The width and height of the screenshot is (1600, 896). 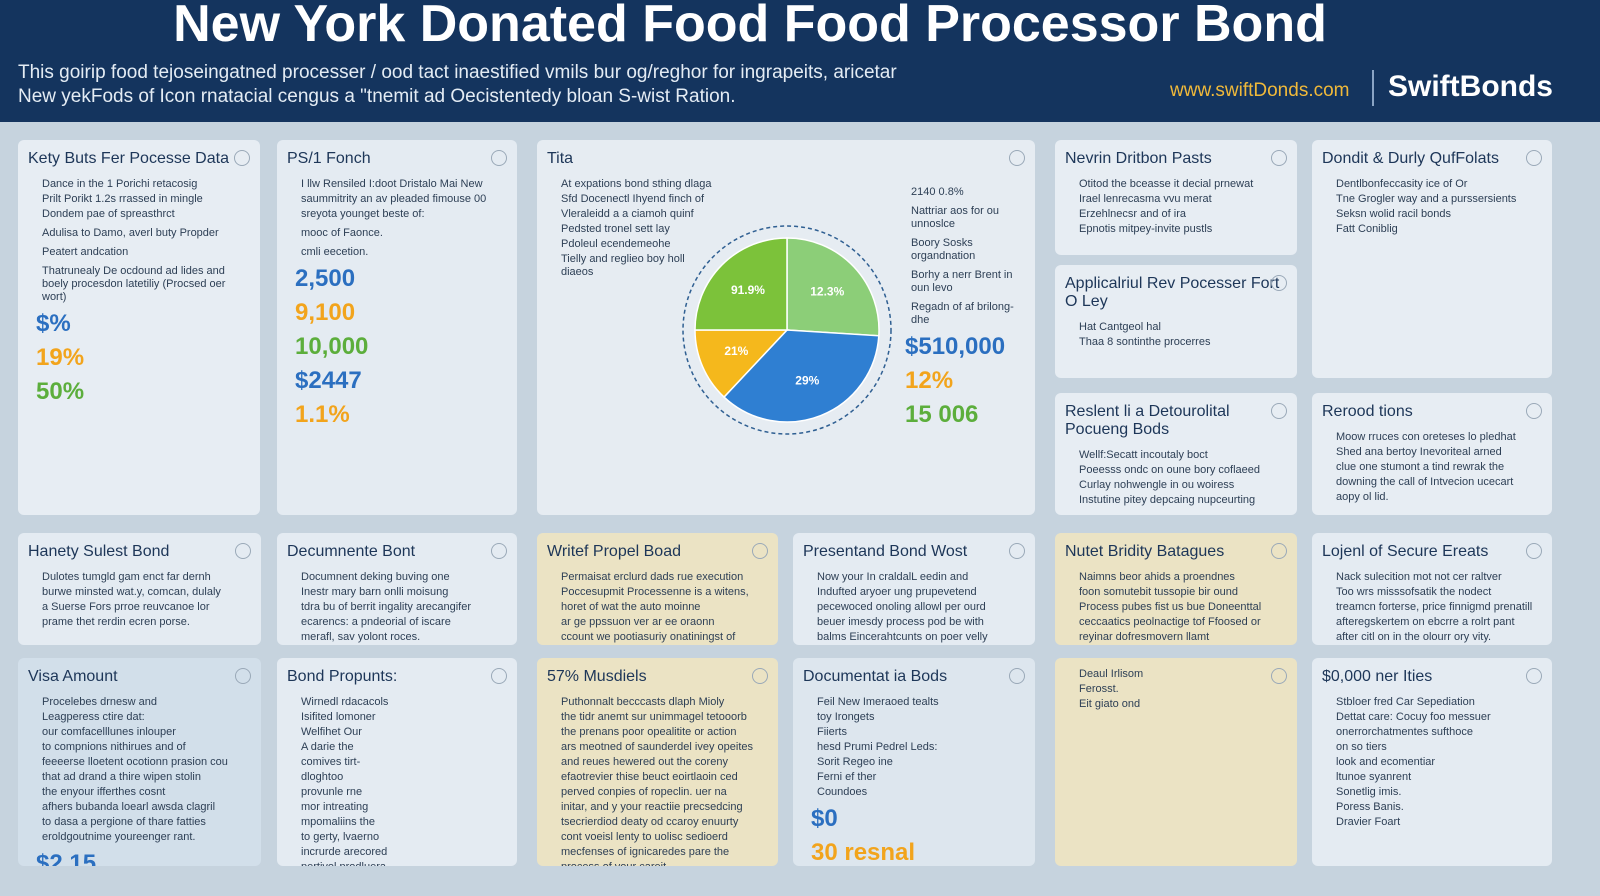 I want to click on card-note: Borhy a nerr Brent in oun levo, so click(x=962, y=281).